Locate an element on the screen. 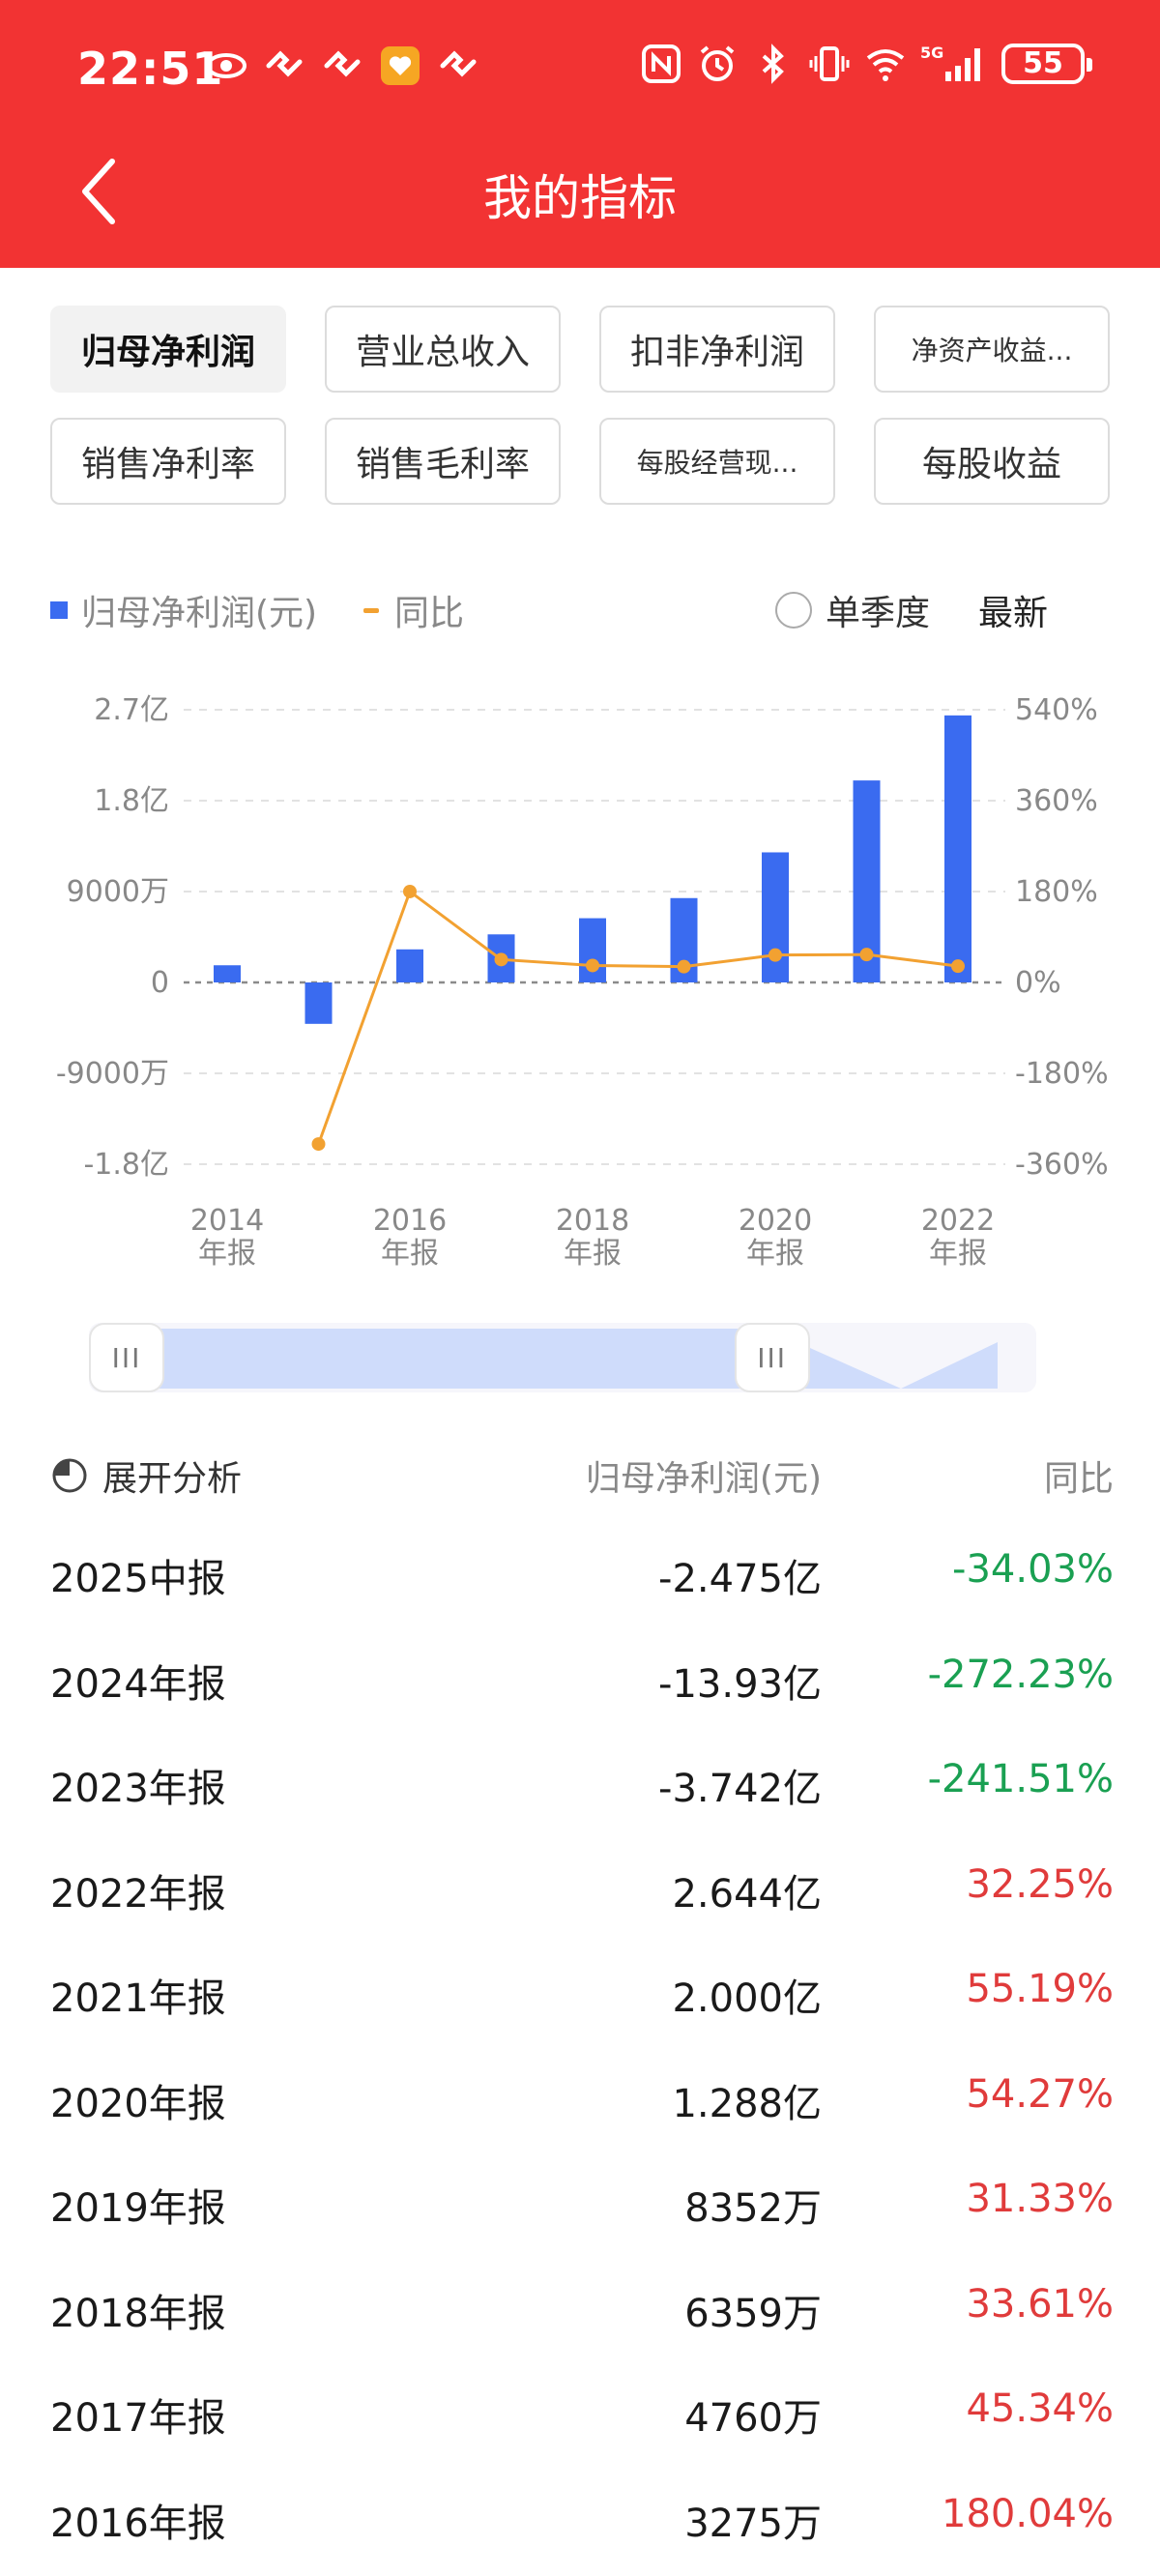  single-quarter-toggle: 单季度 is located at coordinates (853, 610).